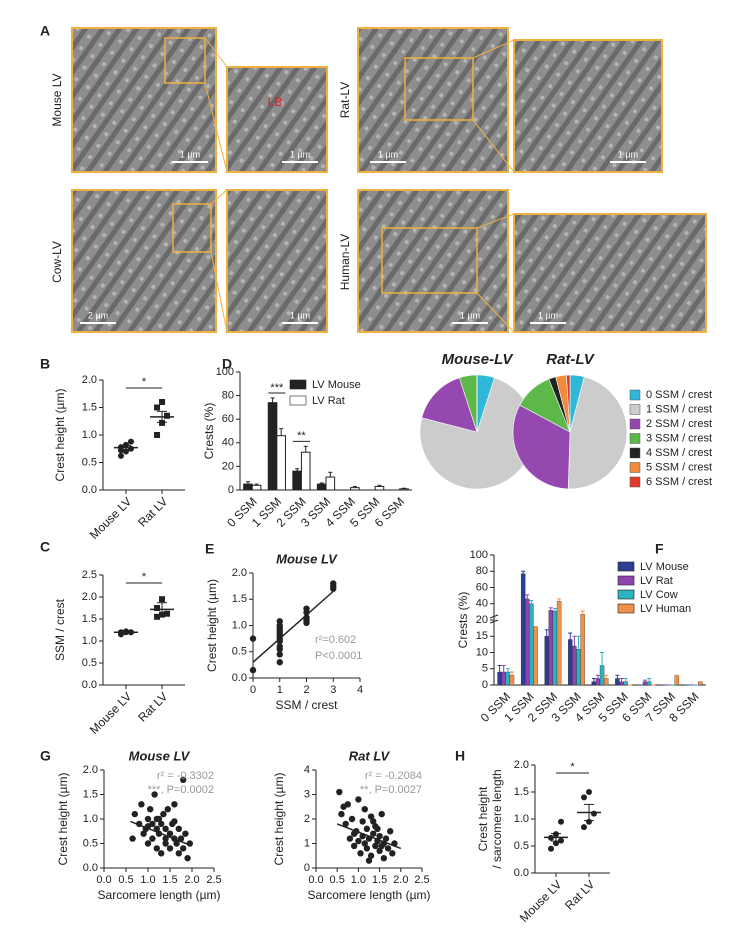  Describe the element at coordinates (439, 89) in the screenshot. I see `zoom-box` at that location.